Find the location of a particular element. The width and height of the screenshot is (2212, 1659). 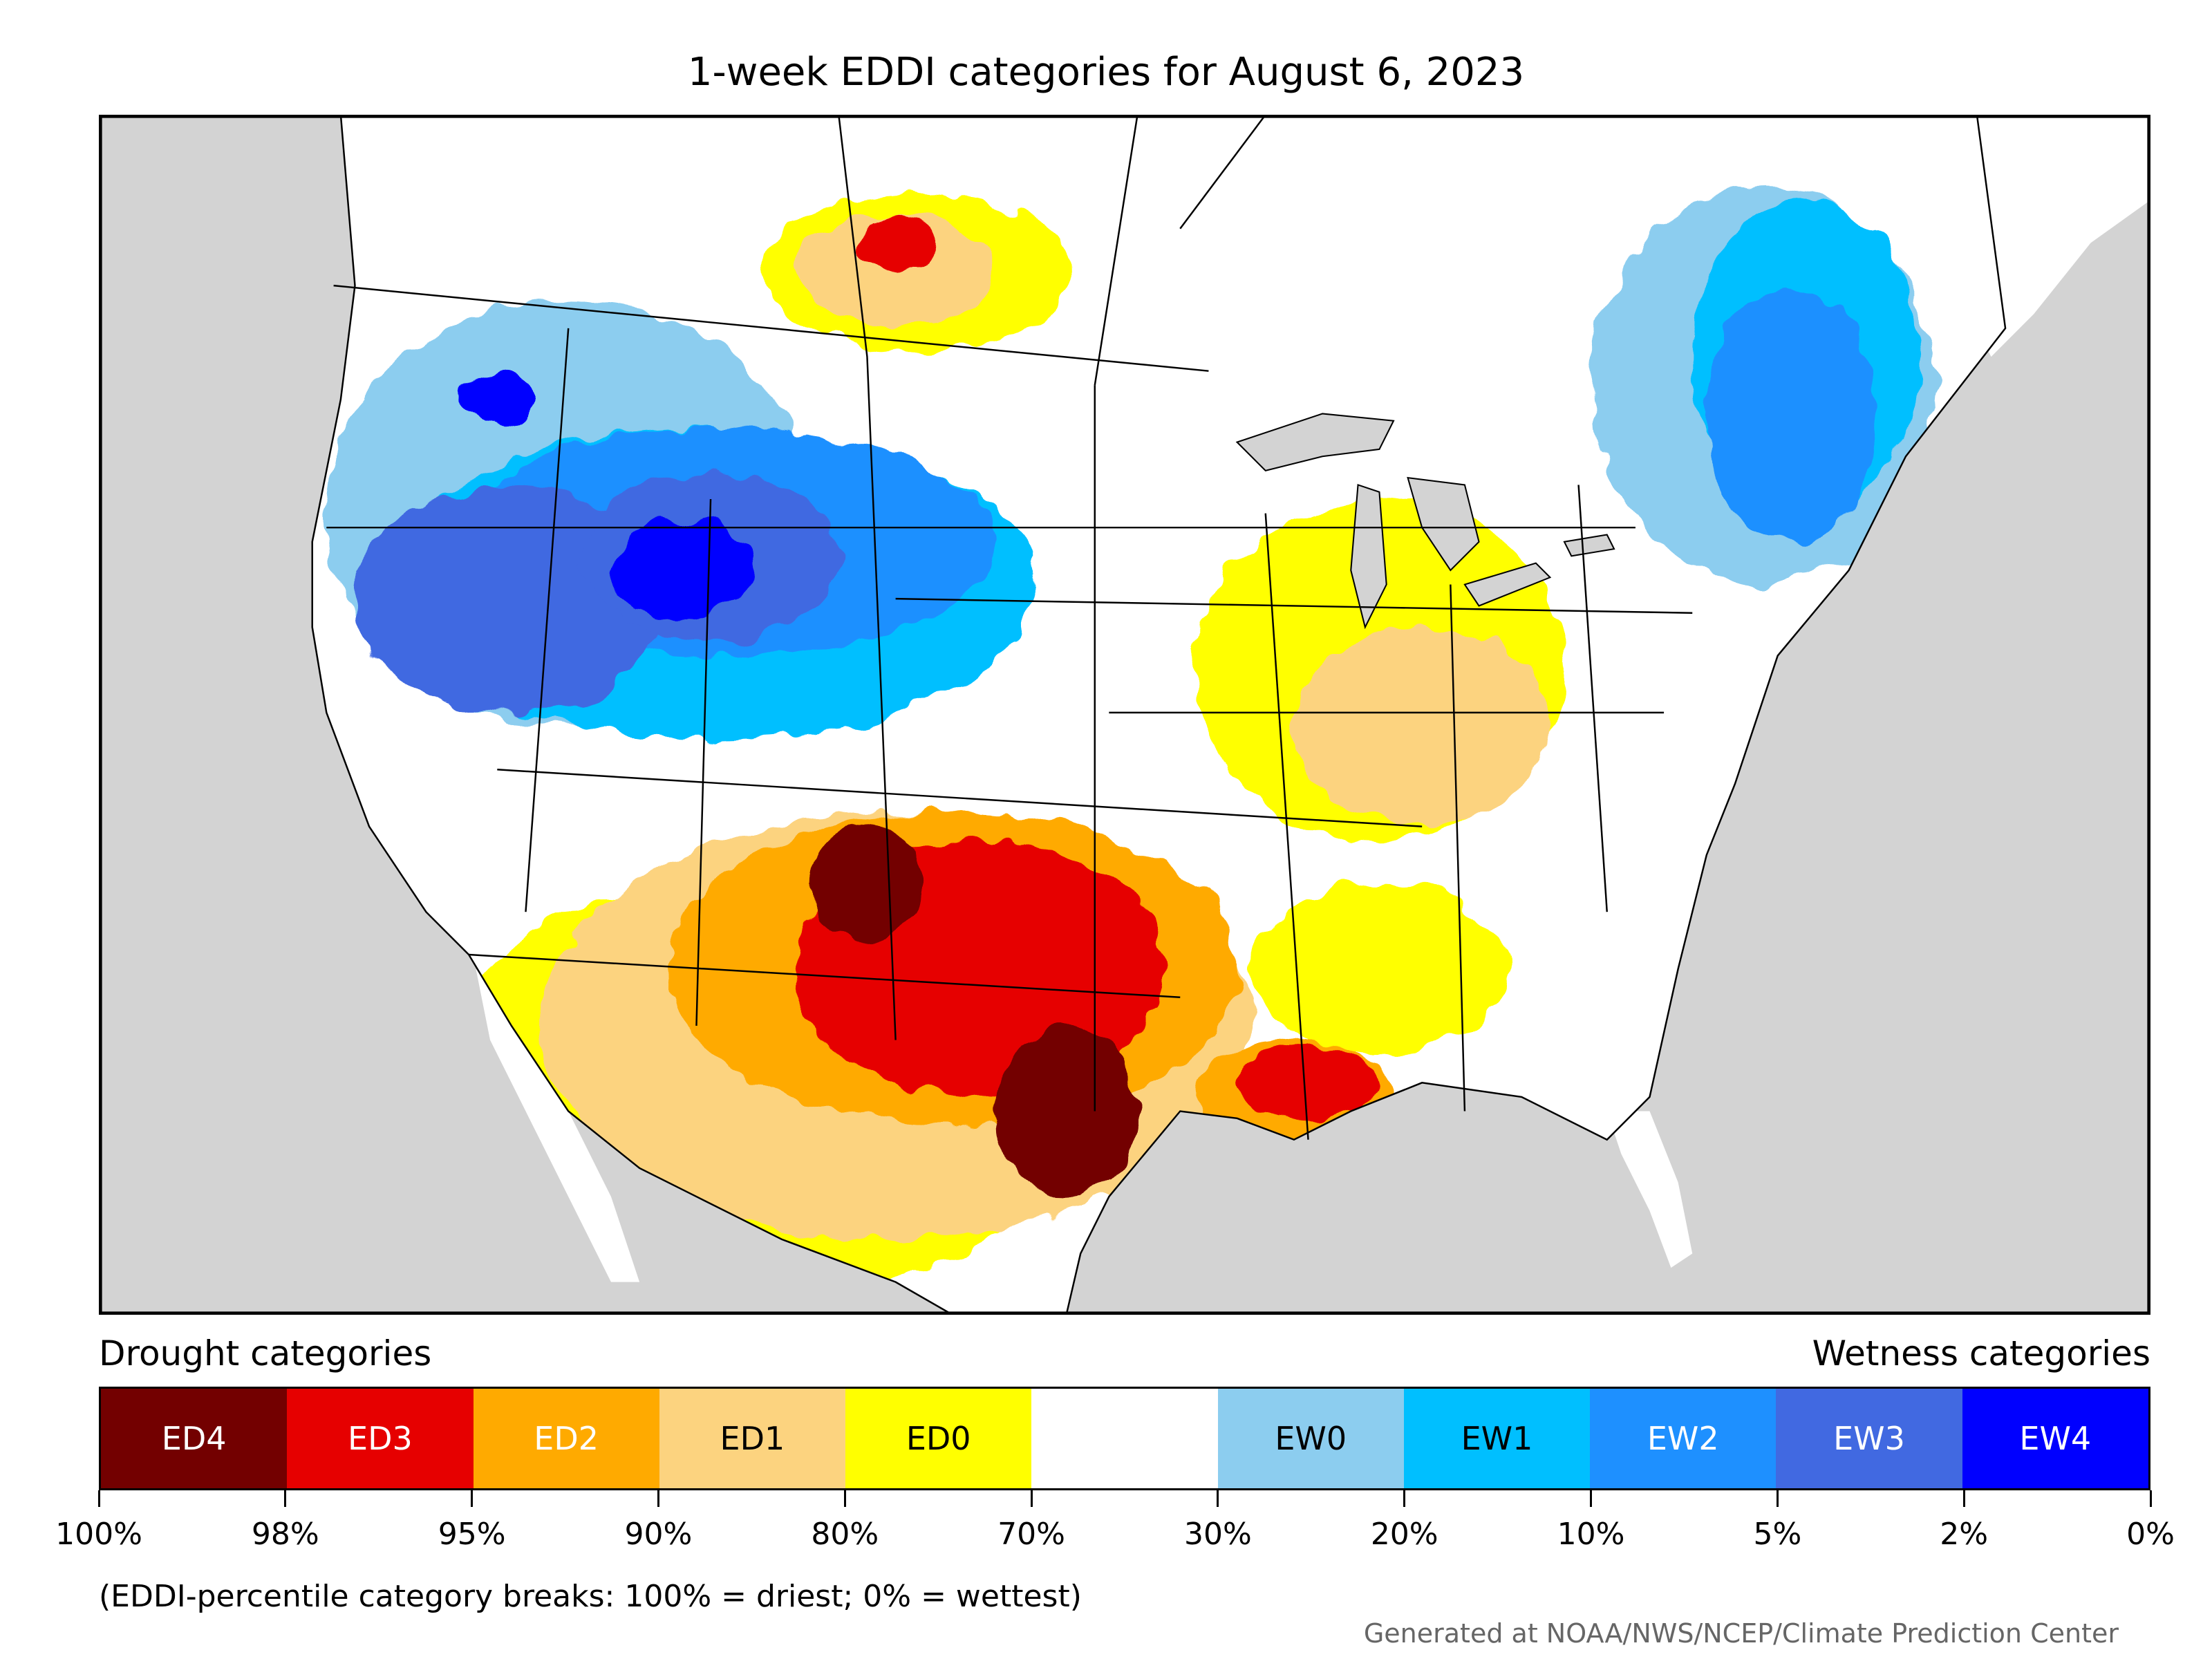

colorbar-segment: ED0 is located at coordinates (938, 1438).